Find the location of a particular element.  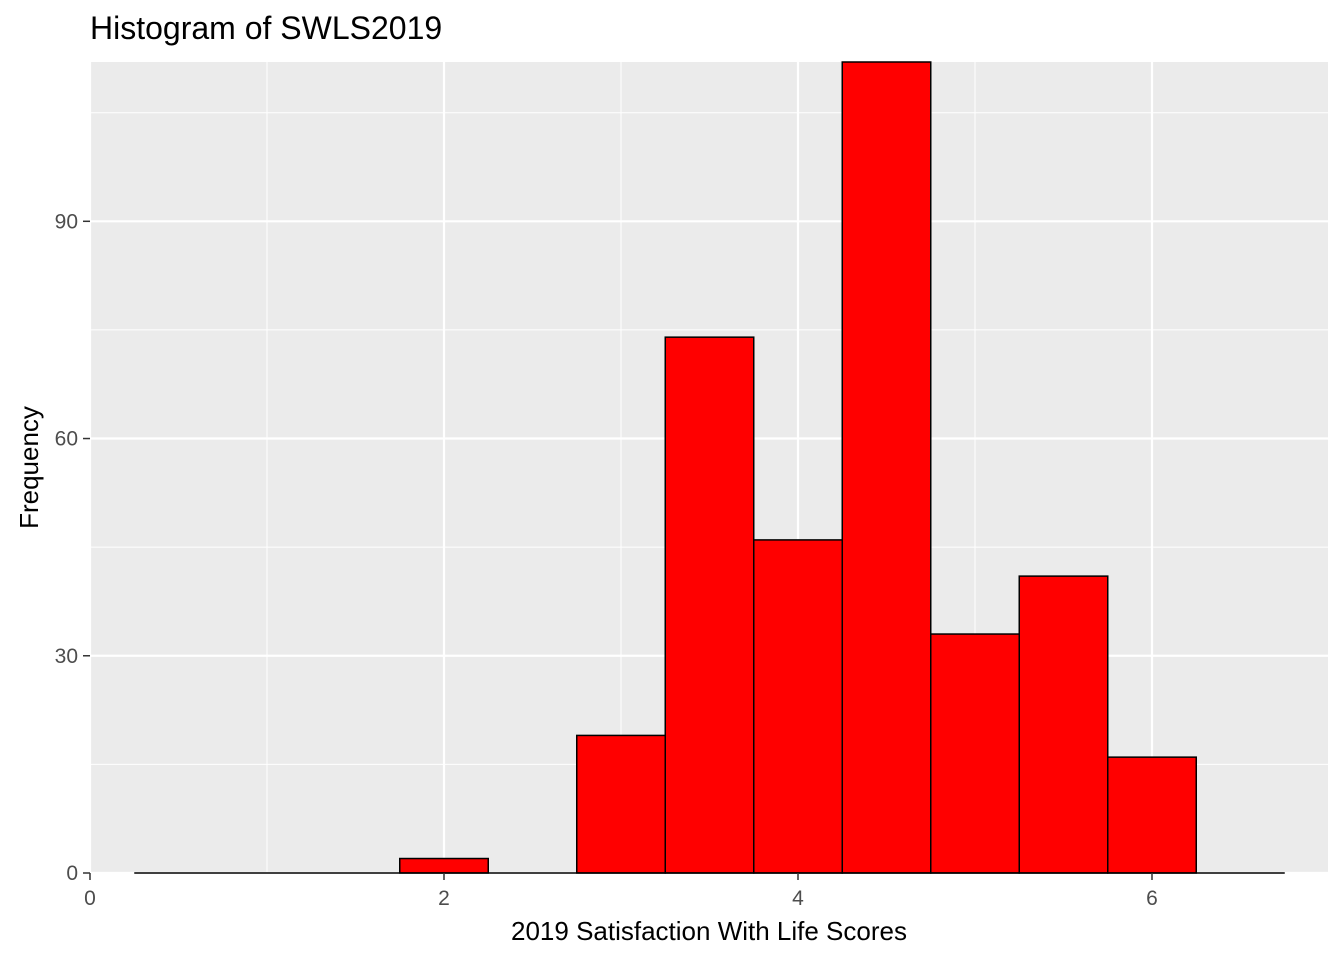

y-tick-label: 60 is located at coordinates (66, 439).